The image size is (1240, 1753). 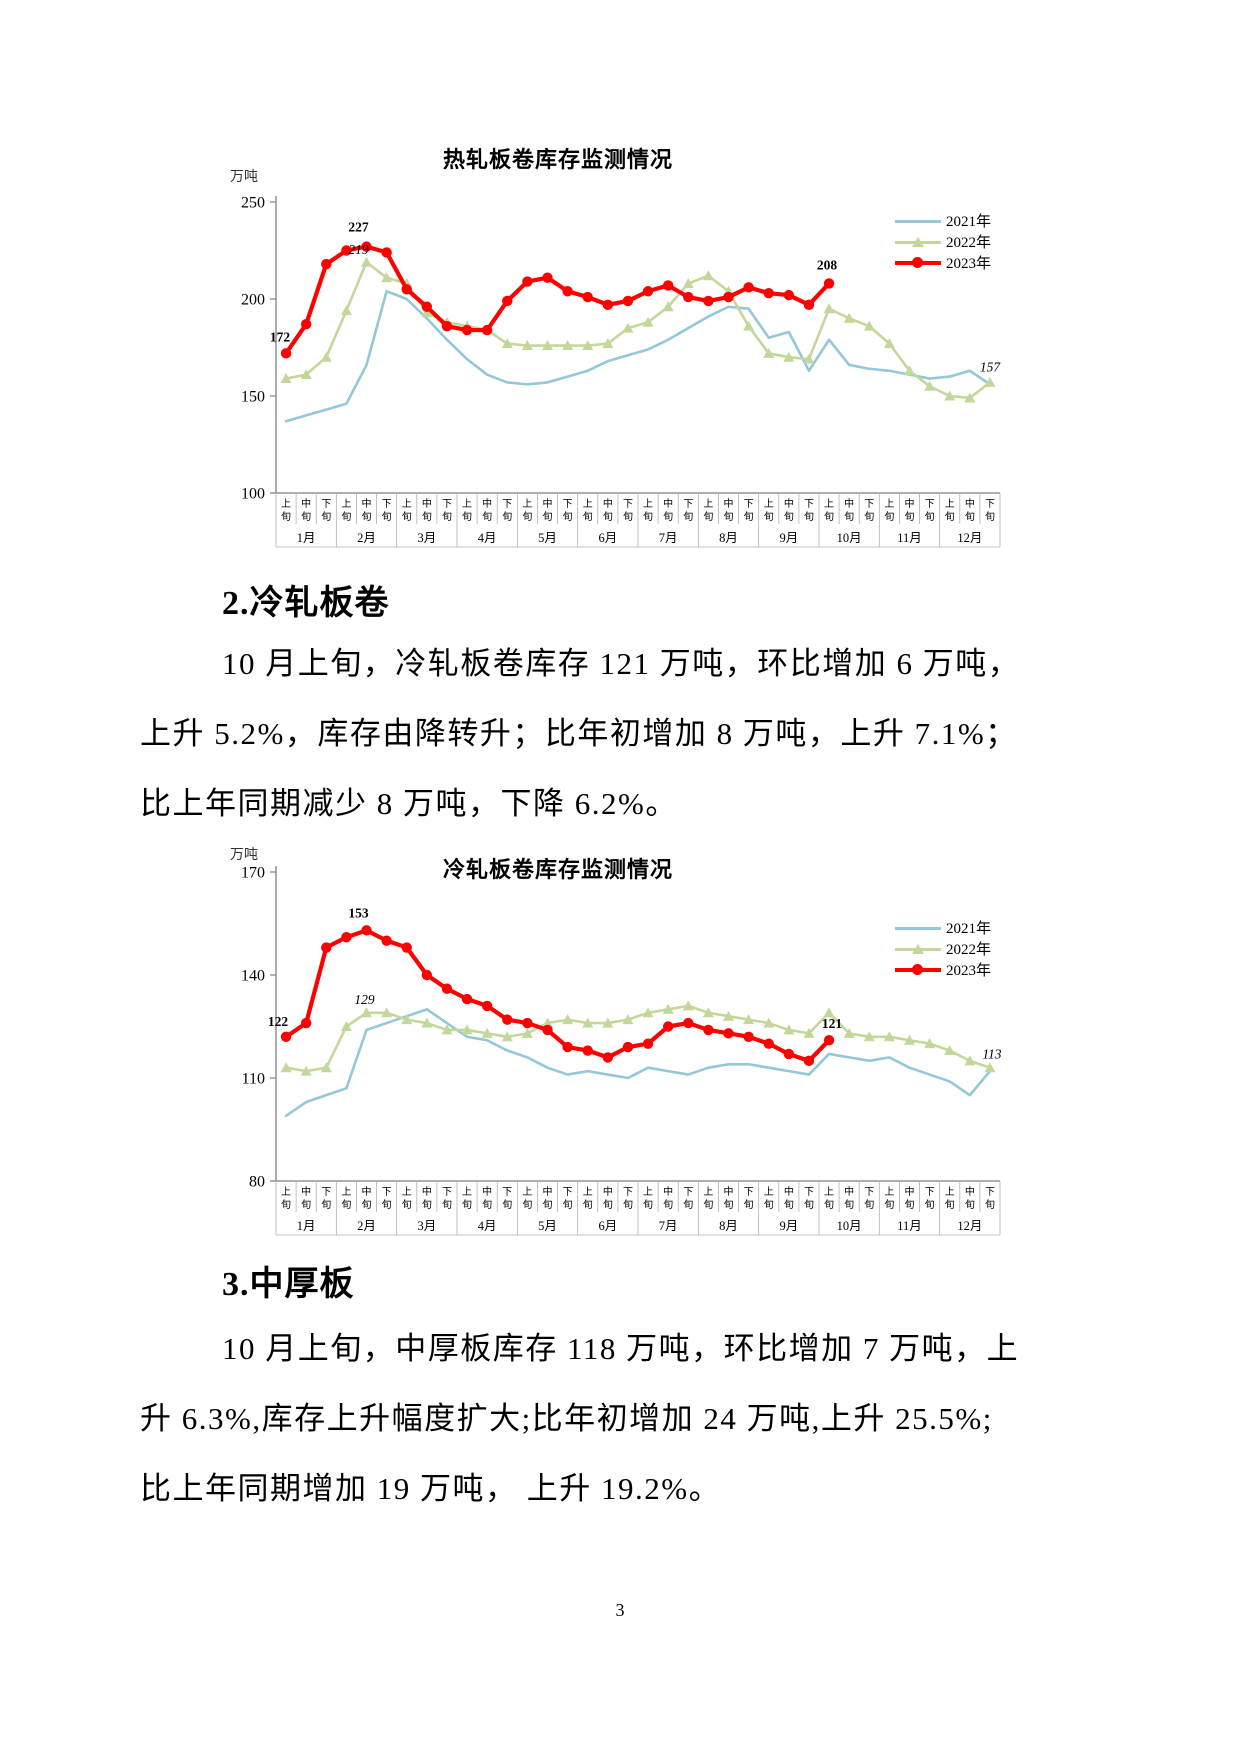 I want to click on paragraph-line: 10 月上旬，冷轧板卷库存 121 万吨，环比增加 6 万吨，, so click(x=621, y=663).